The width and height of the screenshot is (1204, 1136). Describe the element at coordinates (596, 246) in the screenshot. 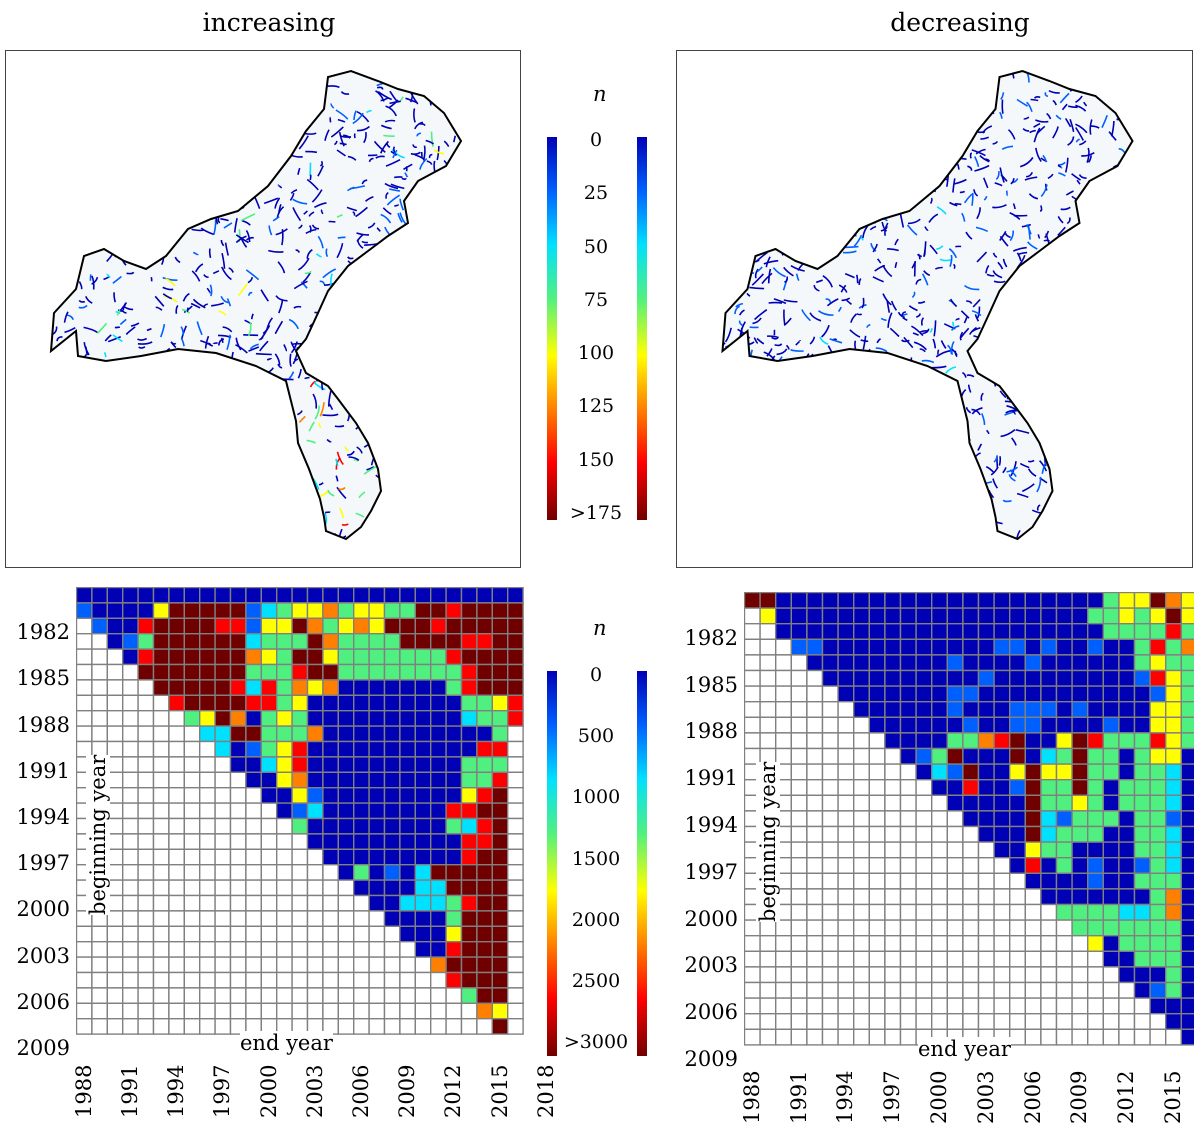

I see `colorbar-tick: 50` at that location.